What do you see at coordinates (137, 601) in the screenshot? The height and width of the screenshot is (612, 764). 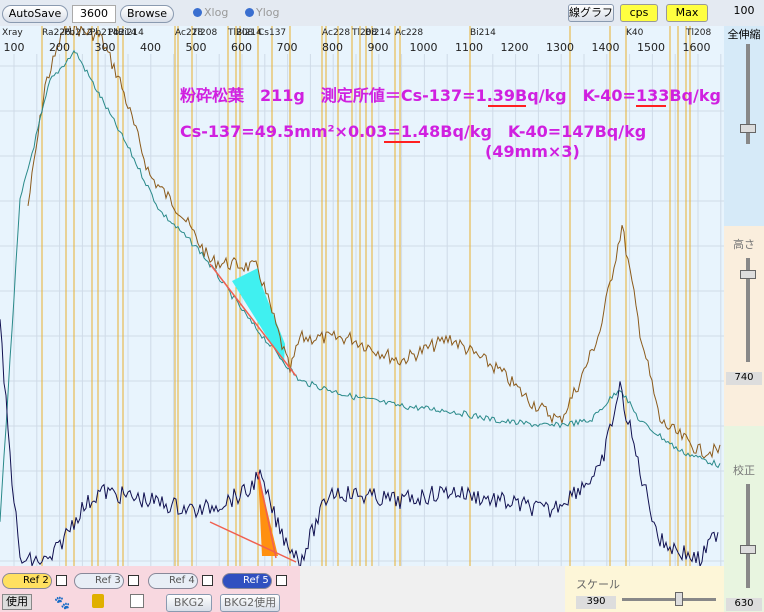 I see `list-icon` at bounding box center [137, 601].